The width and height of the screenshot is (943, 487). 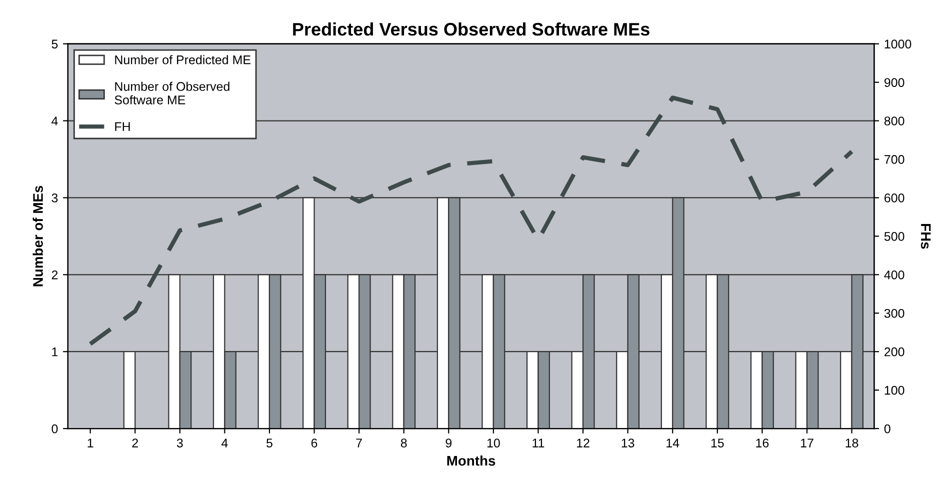 What do you see at coordinates (403, 443) in the screenshot?
I see `x-tick-label: 8` at bounding box center [403, 443].